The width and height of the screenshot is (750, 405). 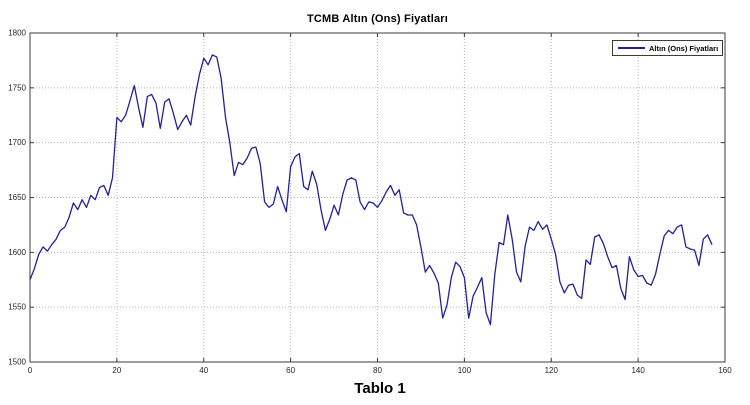 I want to click on legend: Altın (Ons) Fiyatları, so click(x=667, y=48).